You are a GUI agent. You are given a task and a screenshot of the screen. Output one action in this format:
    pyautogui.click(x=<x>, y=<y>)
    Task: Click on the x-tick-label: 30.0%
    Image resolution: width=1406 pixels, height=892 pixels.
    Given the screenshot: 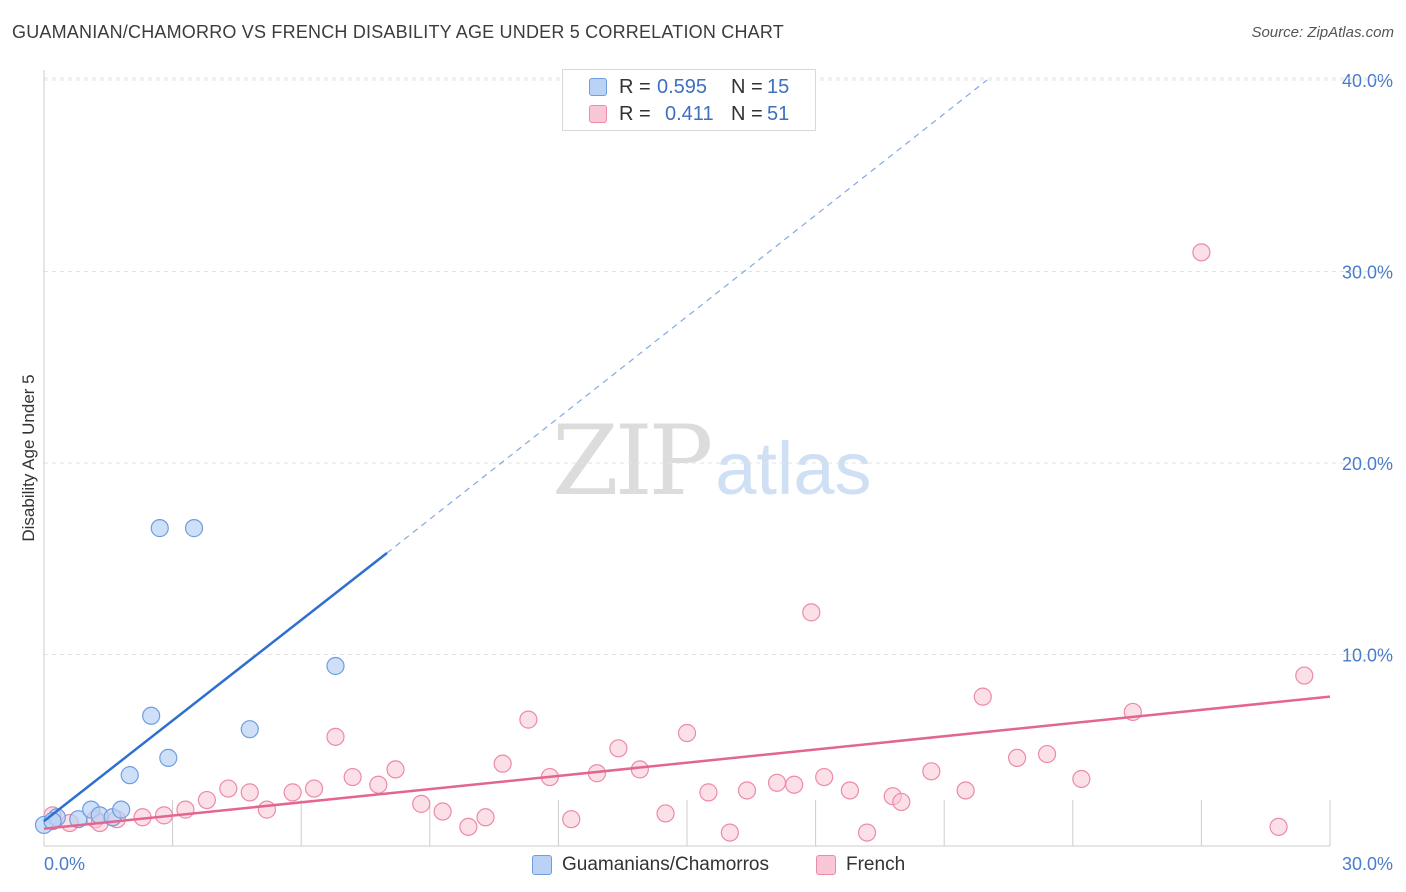 What is the action you would take?
    pyautogui.click(x=1367, y=864)
    